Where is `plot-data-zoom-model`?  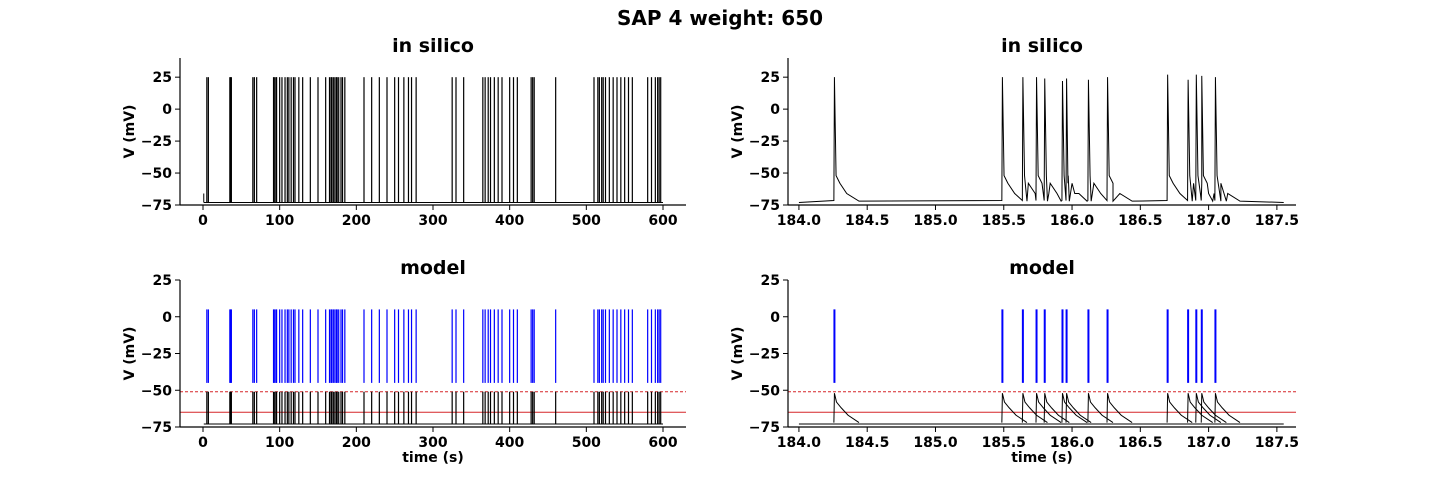
plot-data-zoom-model is located at coordinates (1042, 367).